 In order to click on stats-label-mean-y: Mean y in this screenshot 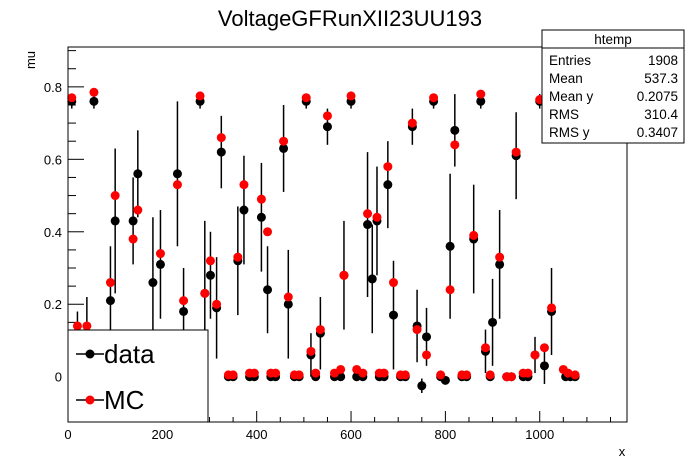, I will do `click(571, 96)`.